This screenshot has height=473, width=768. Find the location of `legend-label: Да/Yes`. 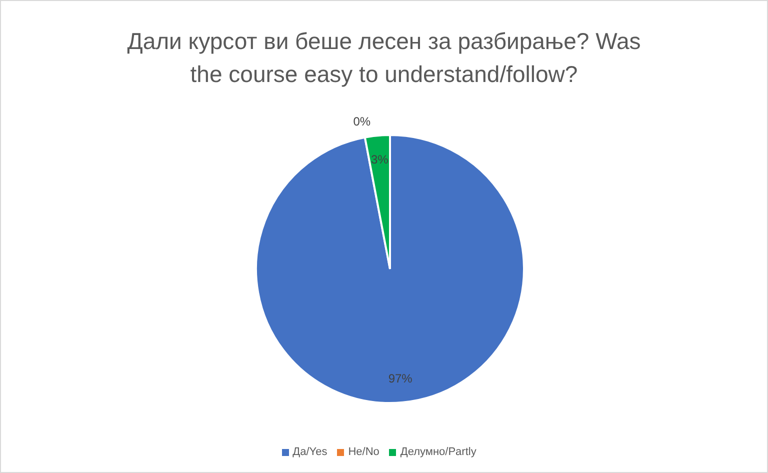

legend-label: Да/Yes is located at coordinates (310, 452).